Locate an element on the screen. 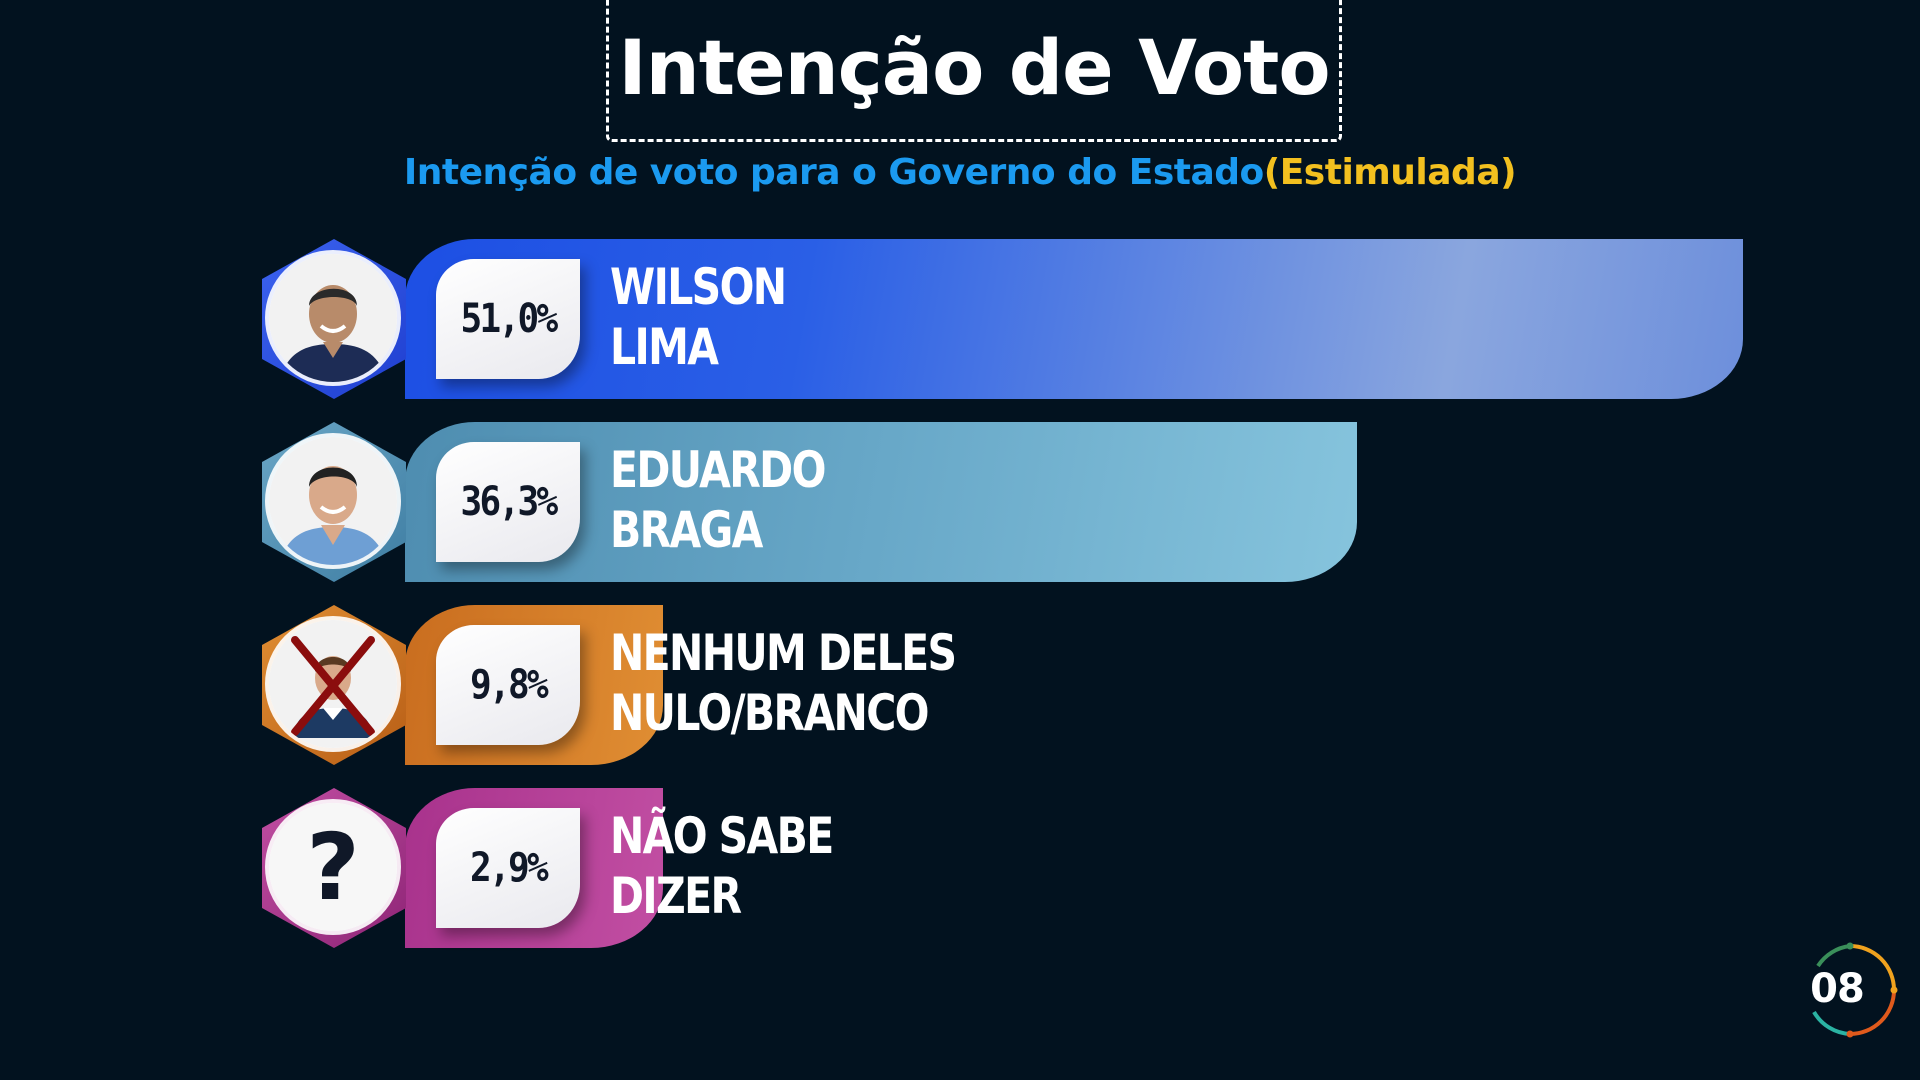 The height and width of the screenshot is (1080, 1920). bar-row-nao-sabe: ? 2,9% NÃO SABE DIZER is located at coordinates (960, 868).